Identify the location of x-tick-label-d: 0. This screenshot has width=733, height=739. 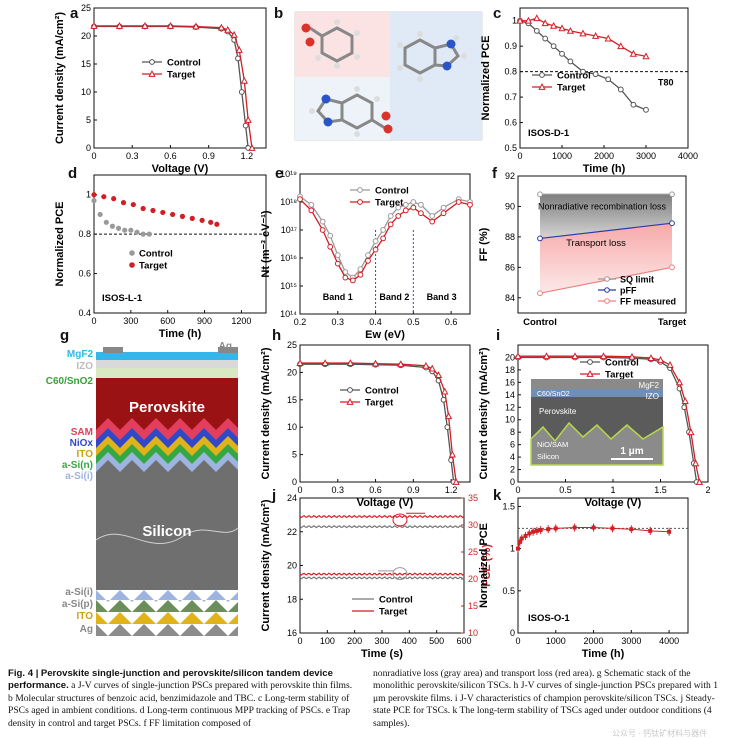
(93, 321).